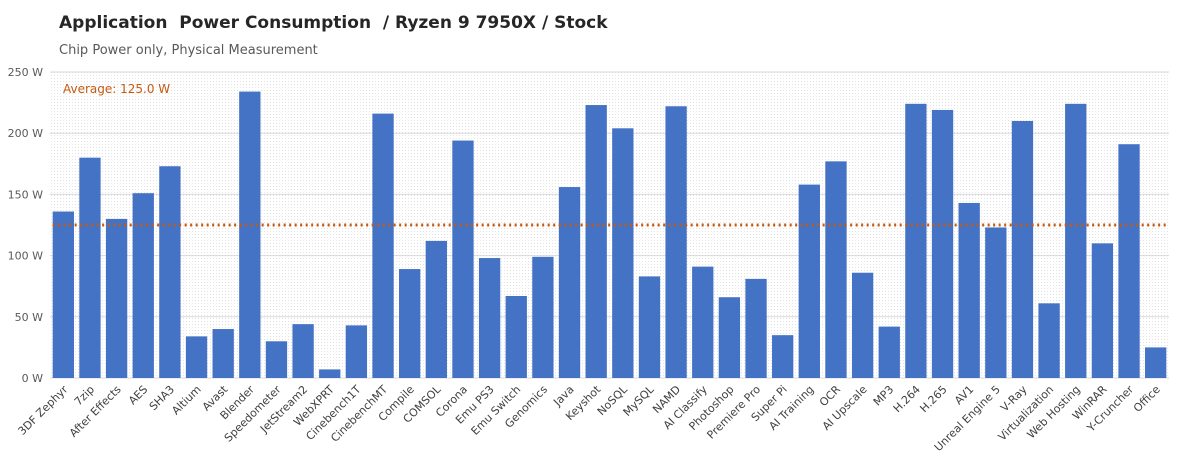 The image size is (1183, 467). I want to click on y-tick-label: 200 W, so click(25, 133).